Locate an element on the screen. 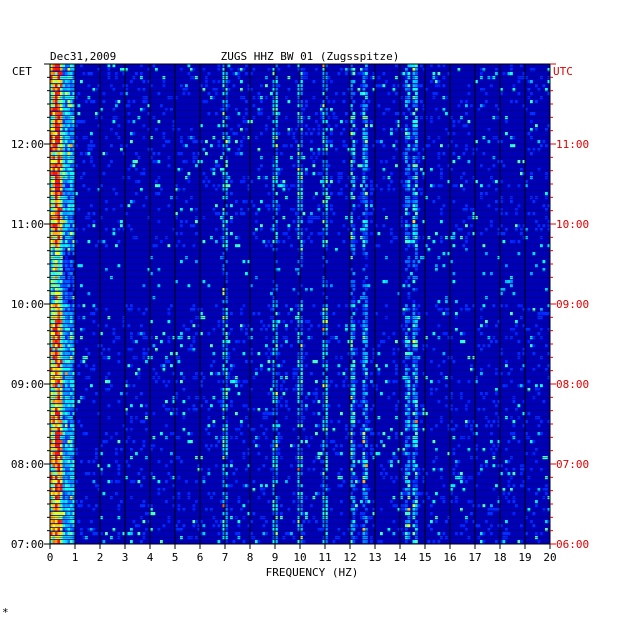 The height and width of the screenshot is (624, 630). chart-title: ZUGS HHZ BW 01 (Zugsspitze) is located at coordinates (310, 56).